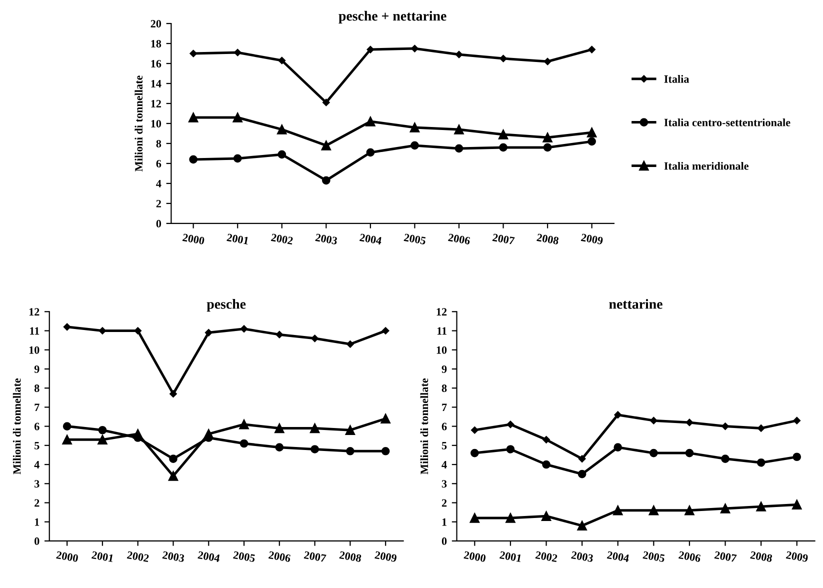 This screenshot has width=823, height=588. I want to click on y-tick-label: 16, so click(156, 64).